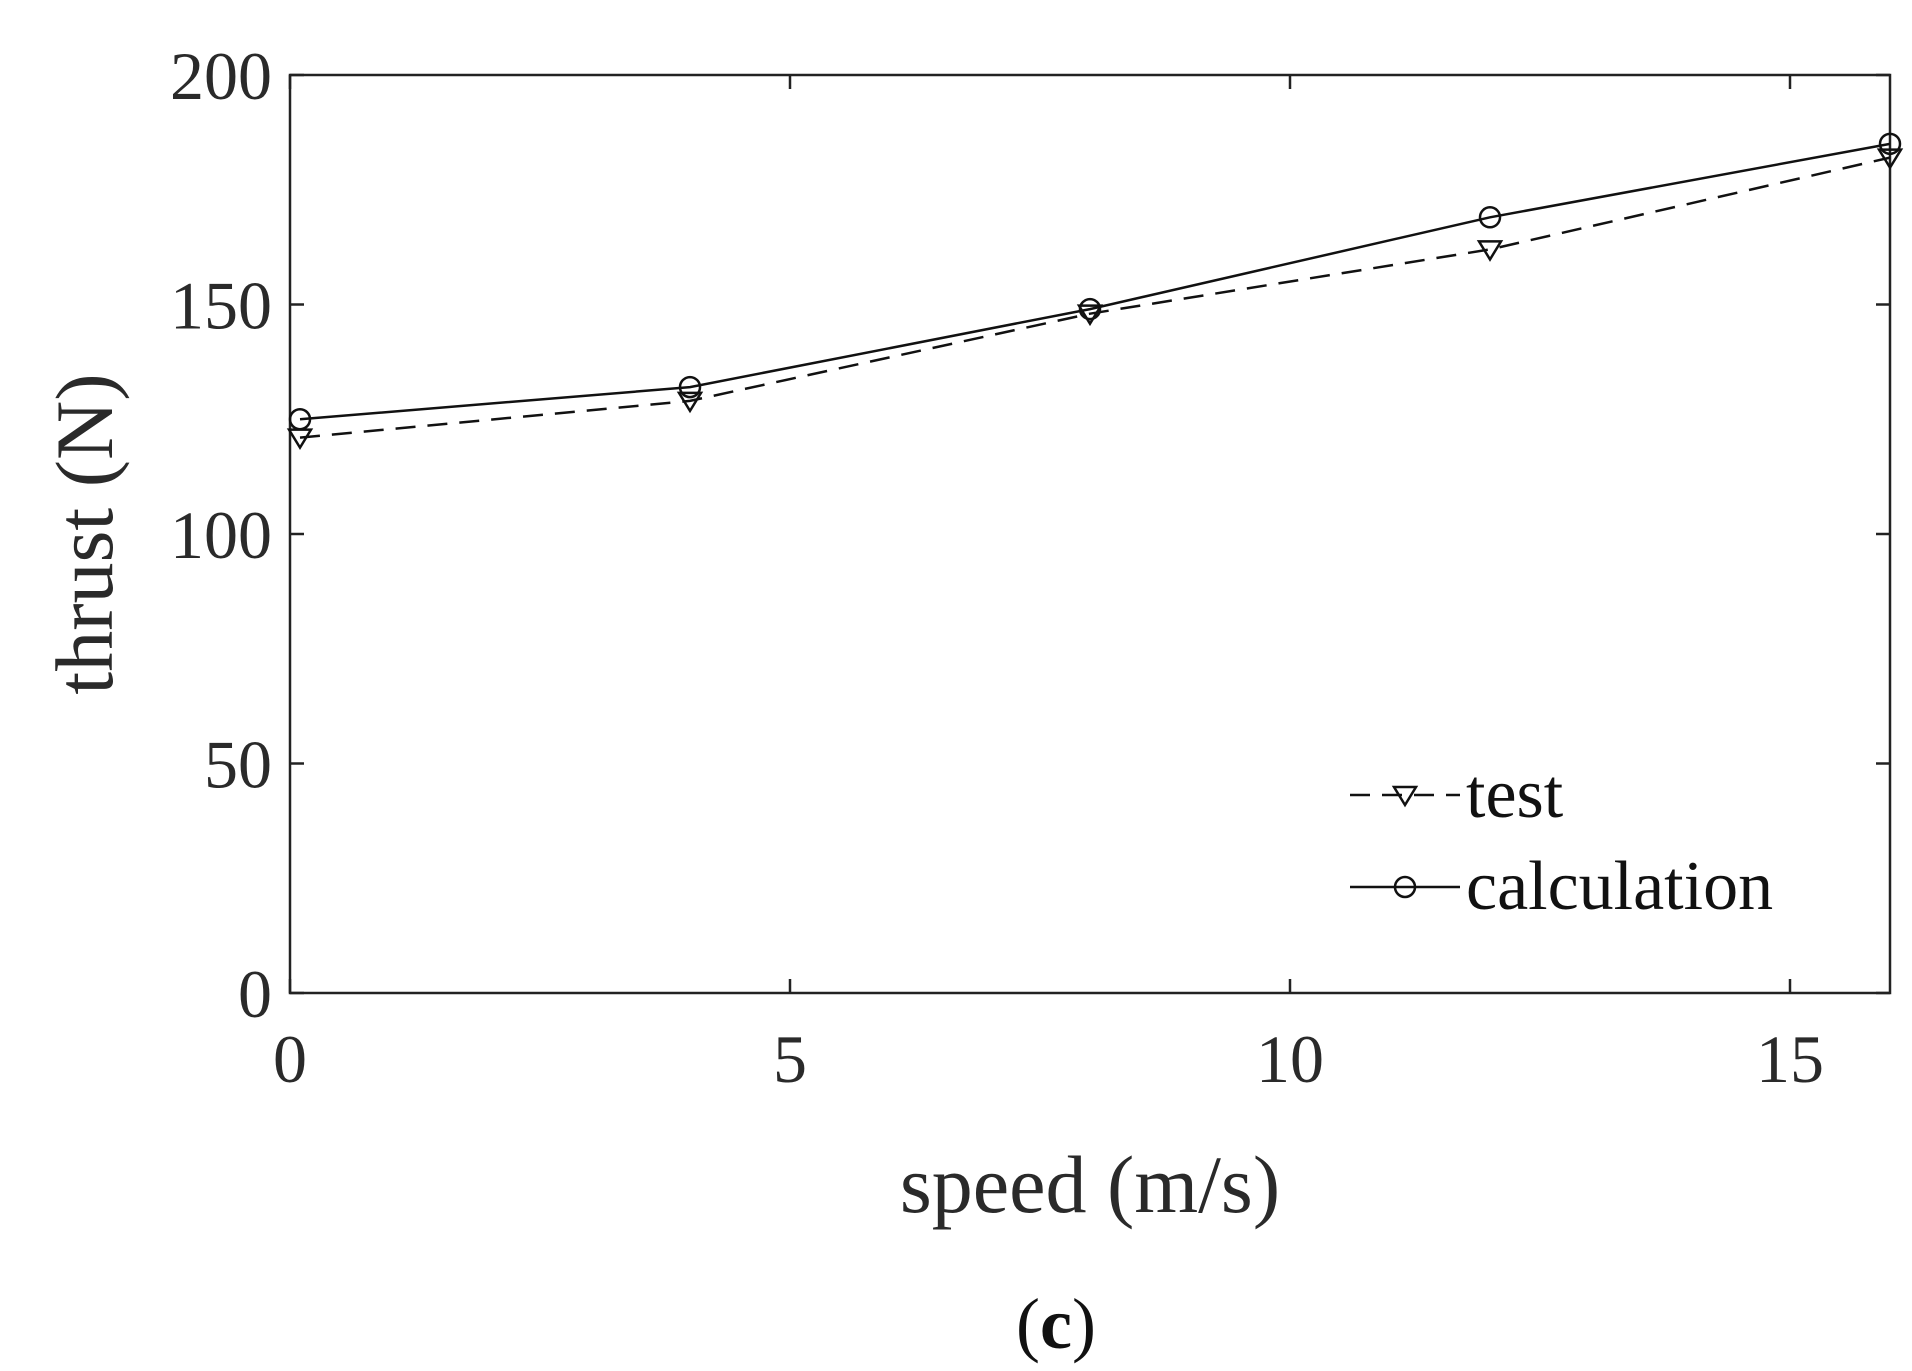  Describe the element at coordinates (1028, 1324) in the screenshot. I see `caption-open-paren: (` at that location.